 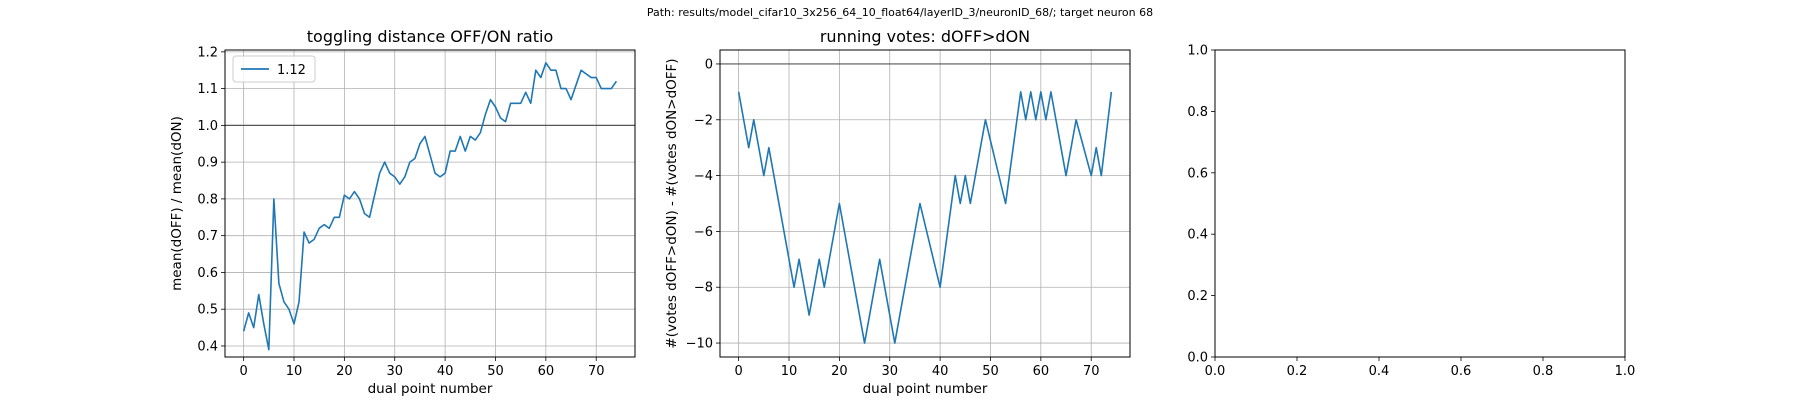 What do you see at coordinates (699, 344) in the screenshot?
I see `y-tick-label: −10` at bounding box center [699, 344].